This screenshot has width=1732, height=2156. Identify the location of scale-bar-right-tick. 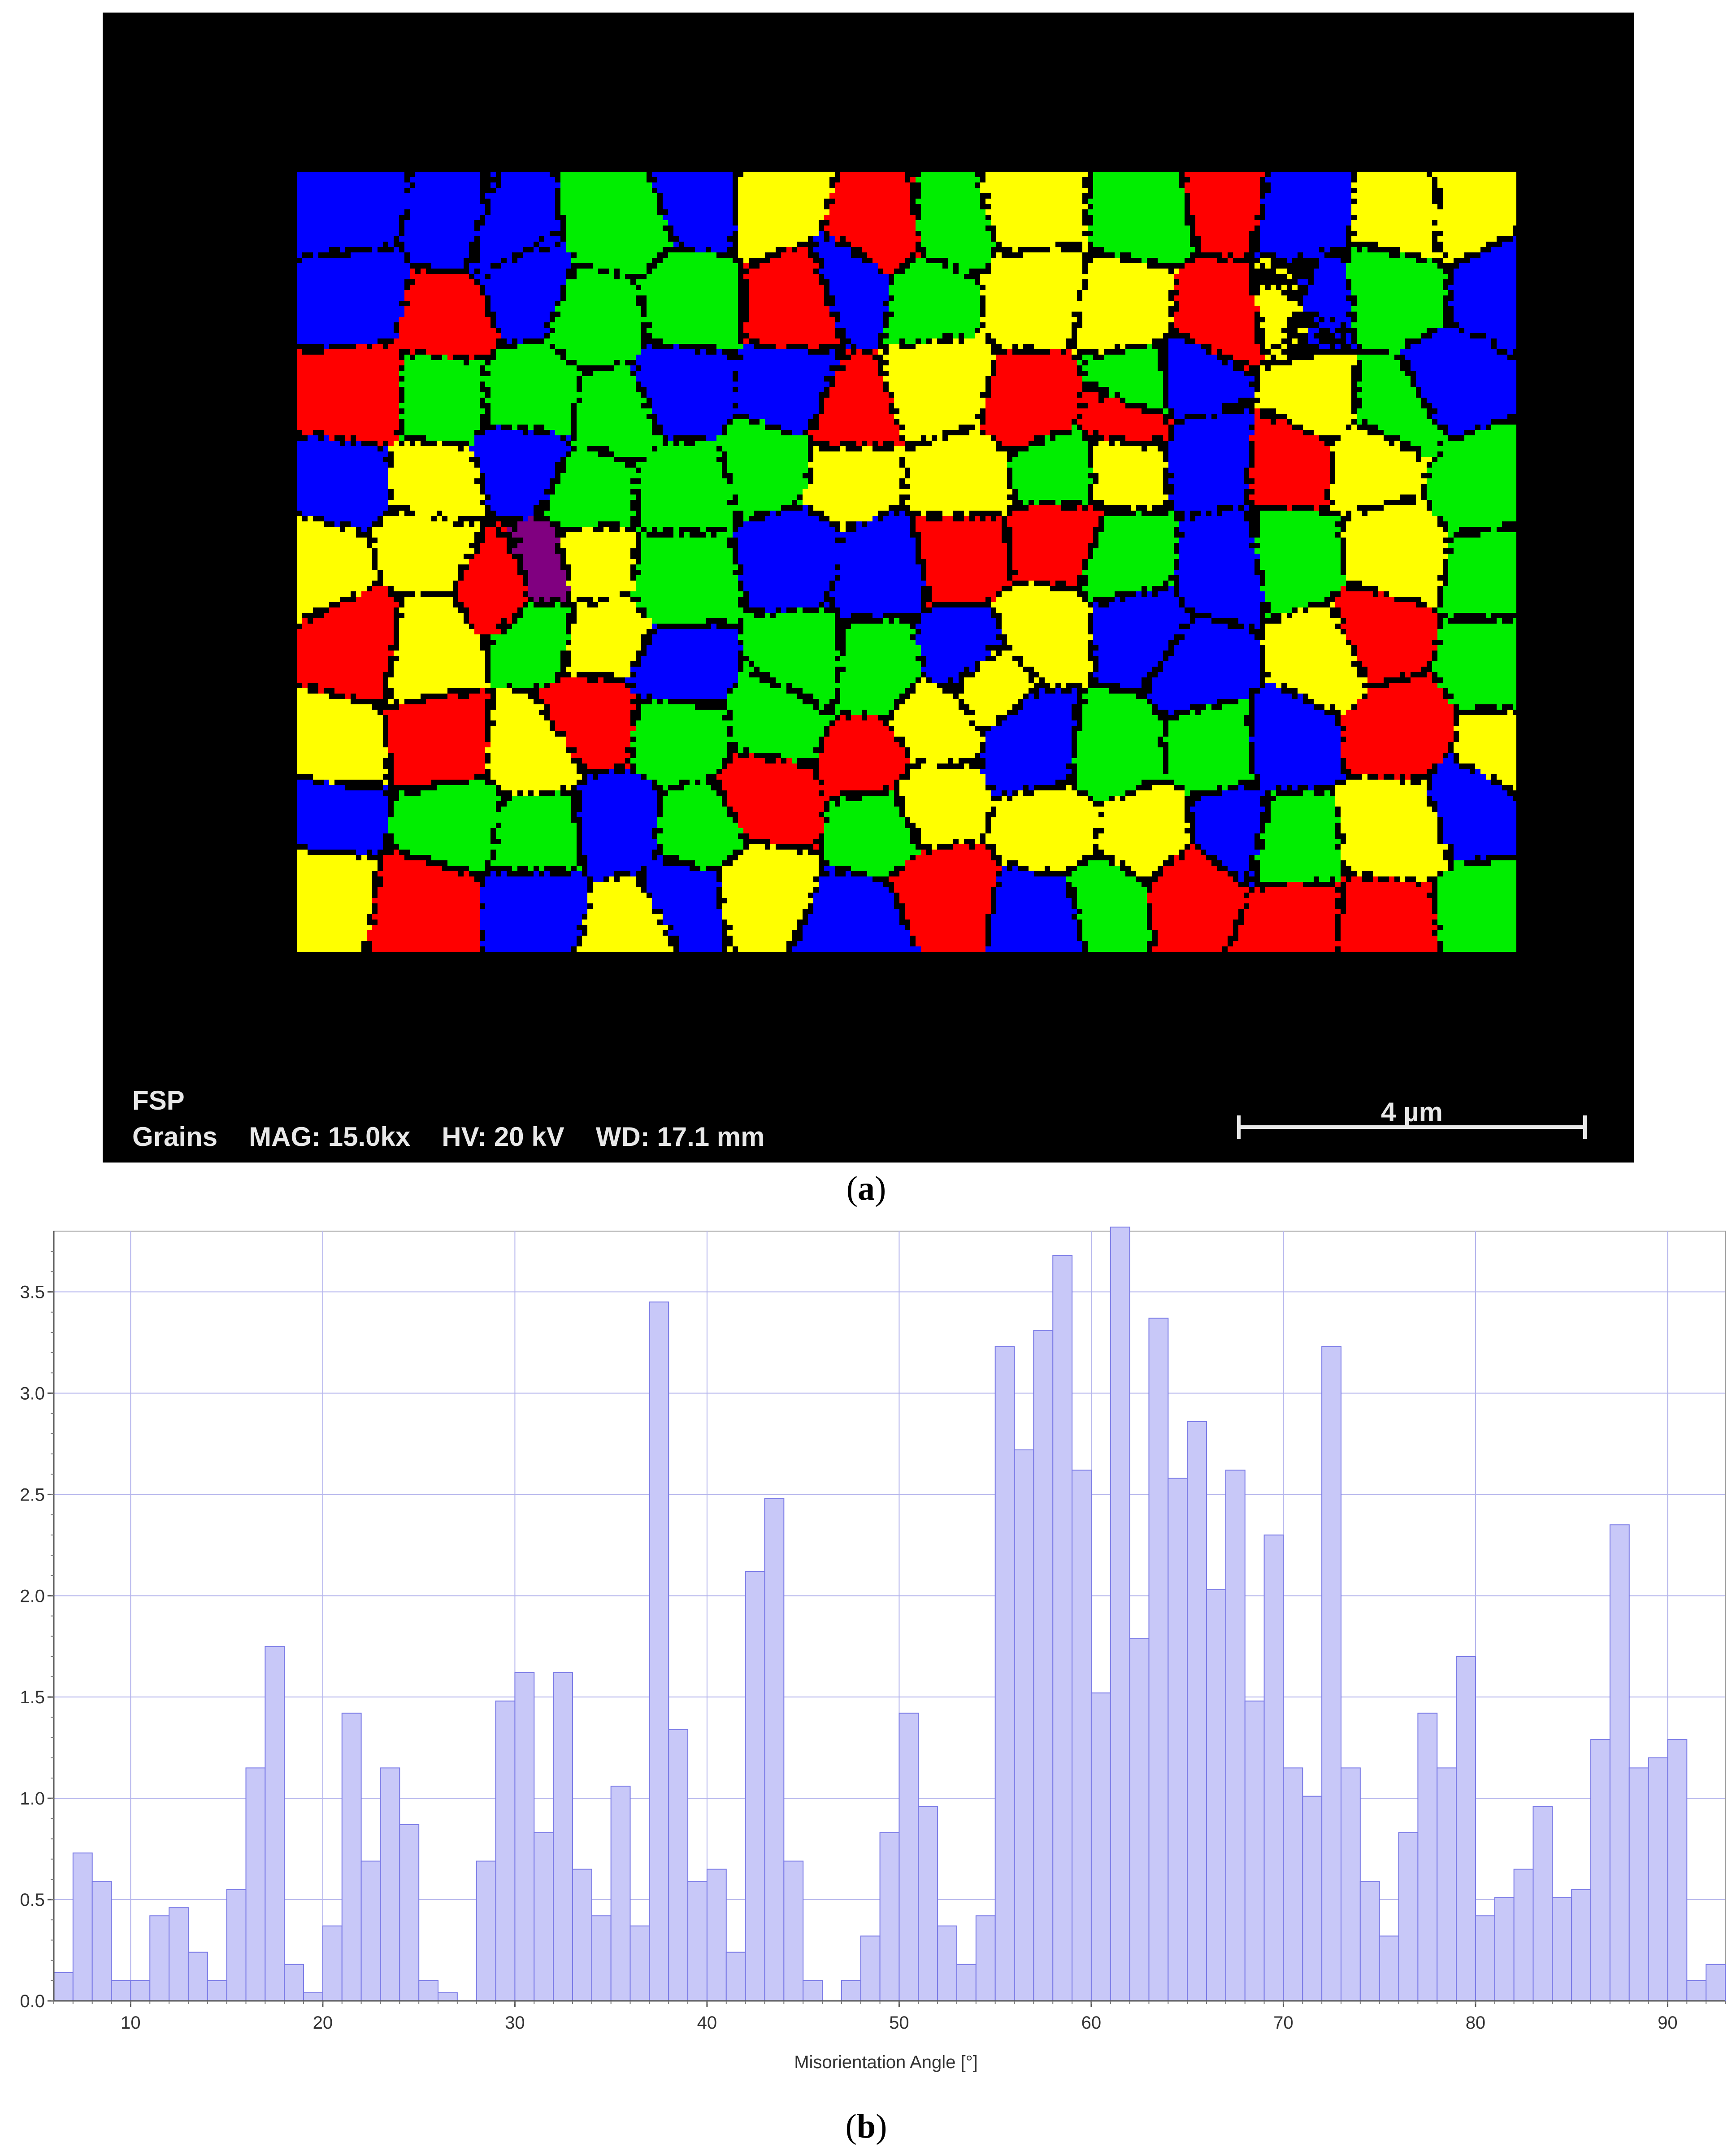
(1585, 1127).